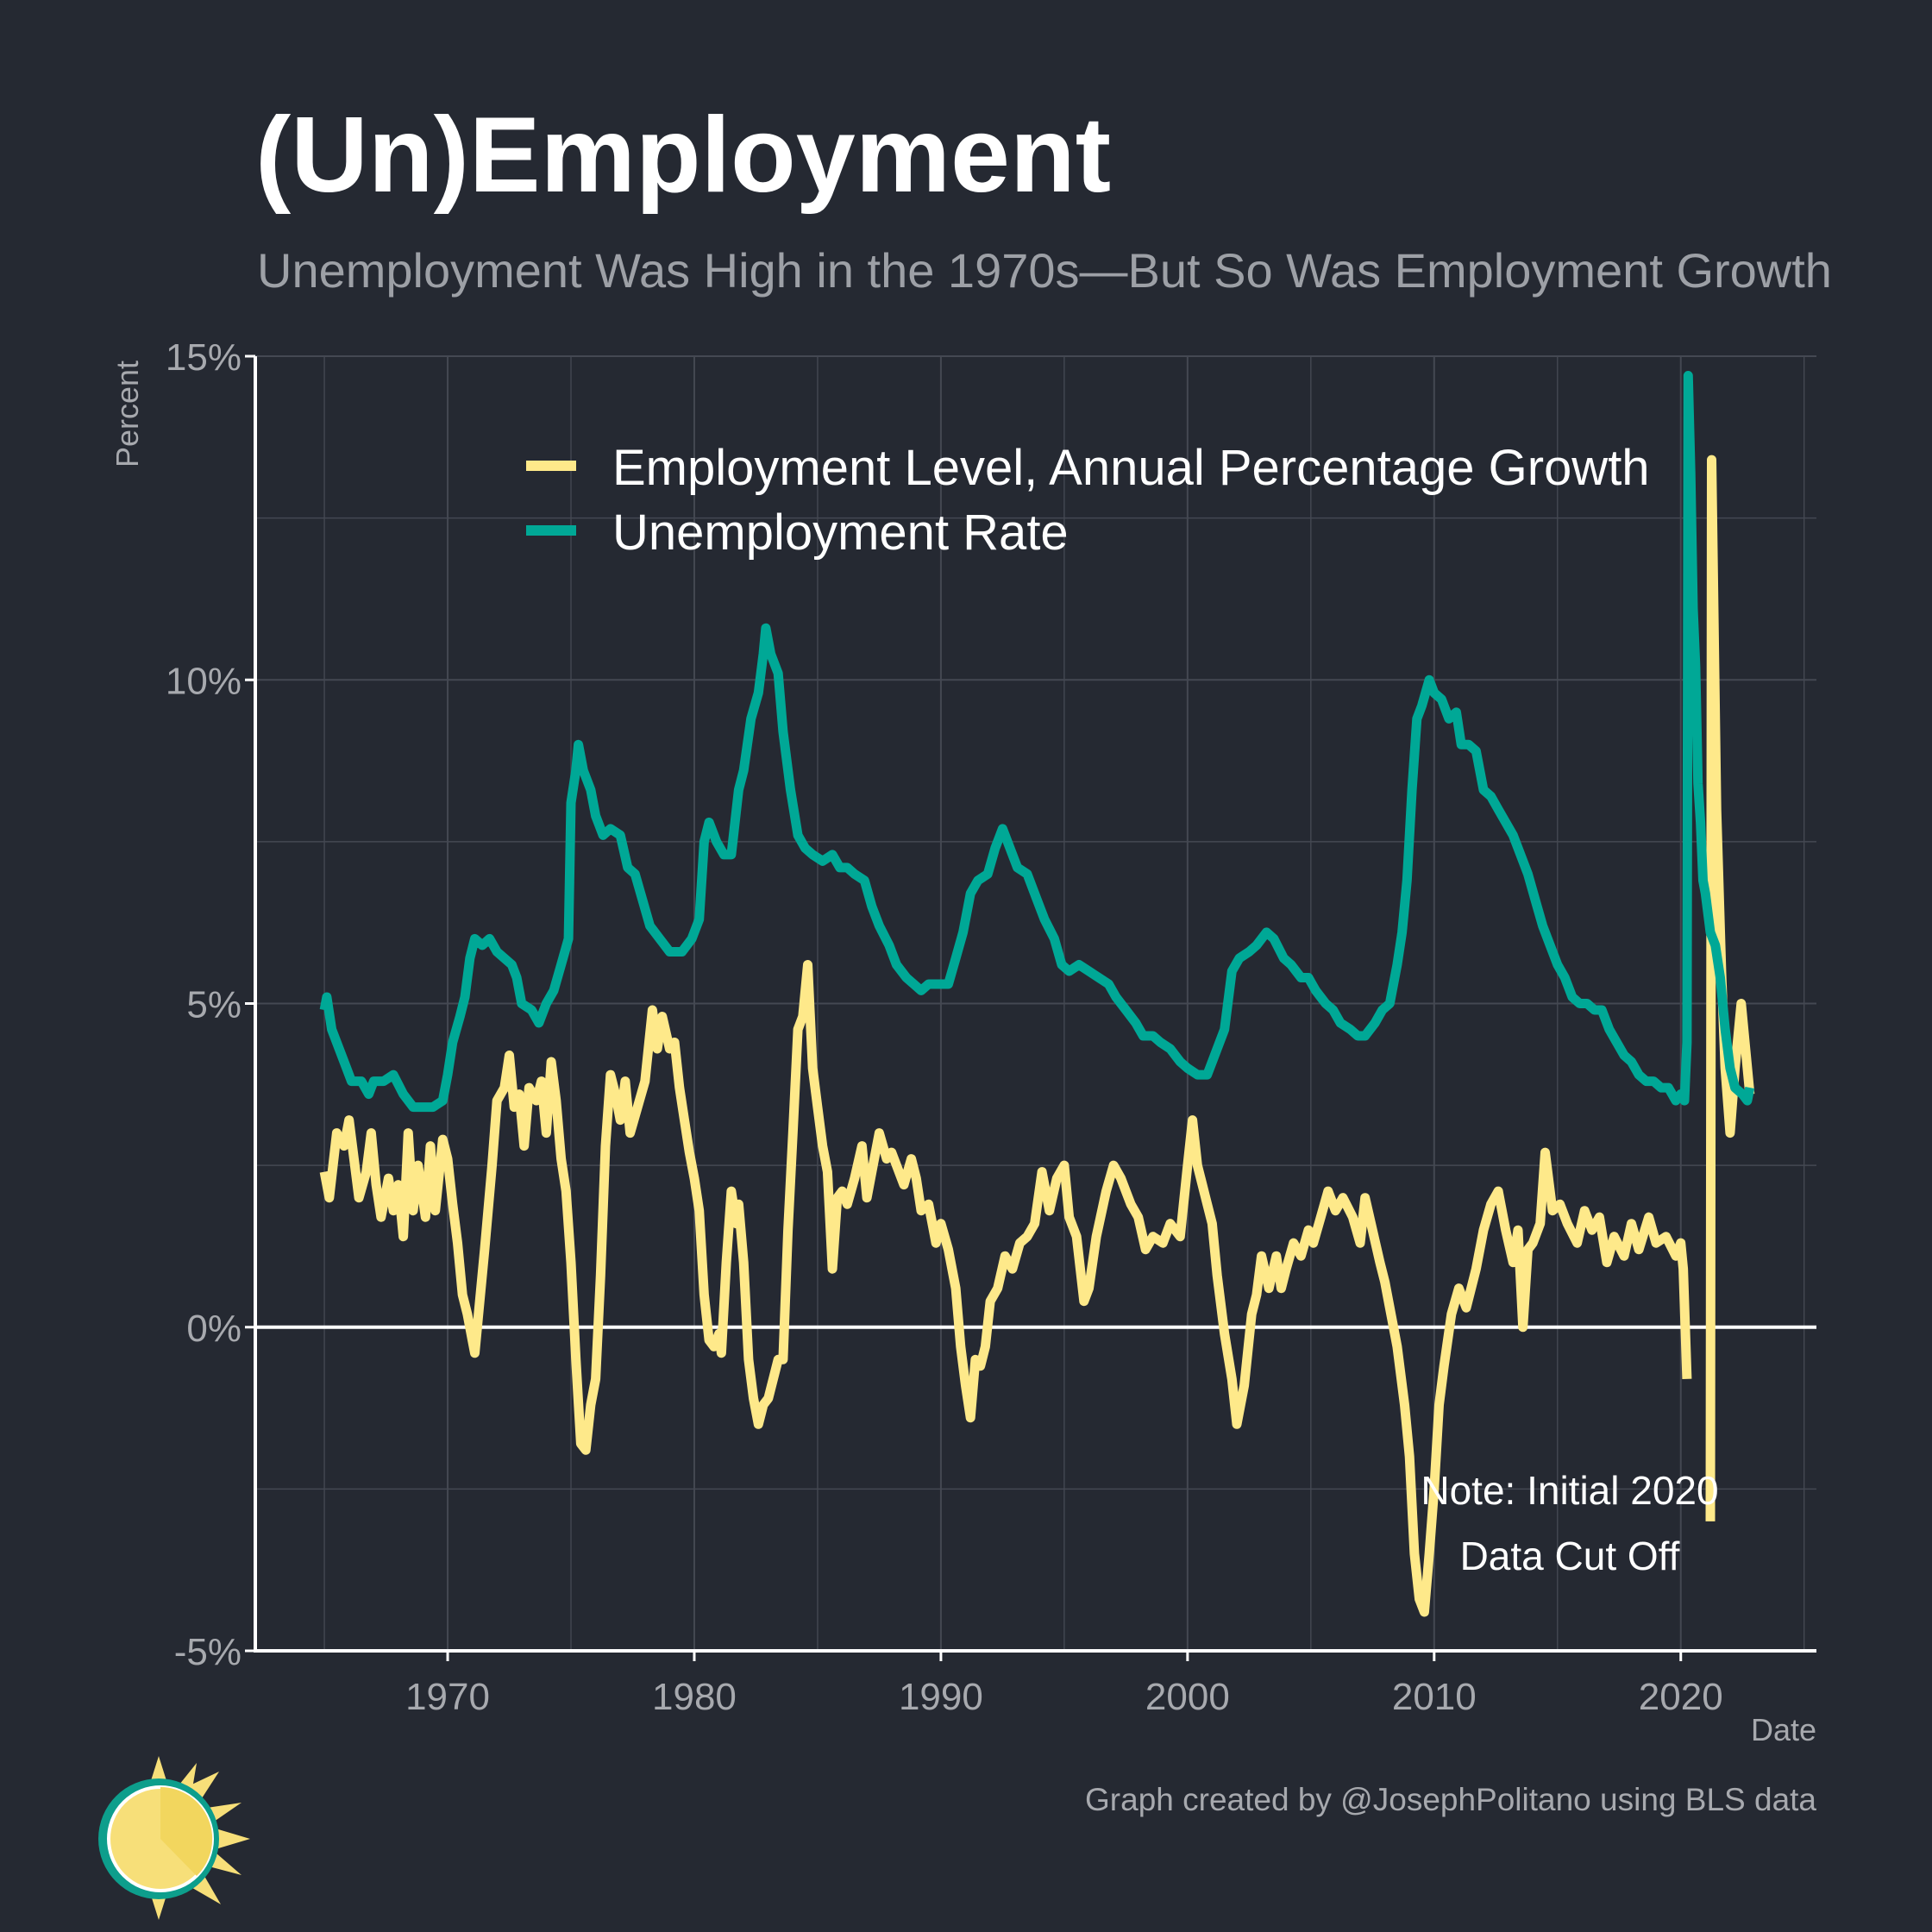  Describe the element at coordinates (1187, 1697) in the screenshot. I see `x-tick-label: 2000` at that location.